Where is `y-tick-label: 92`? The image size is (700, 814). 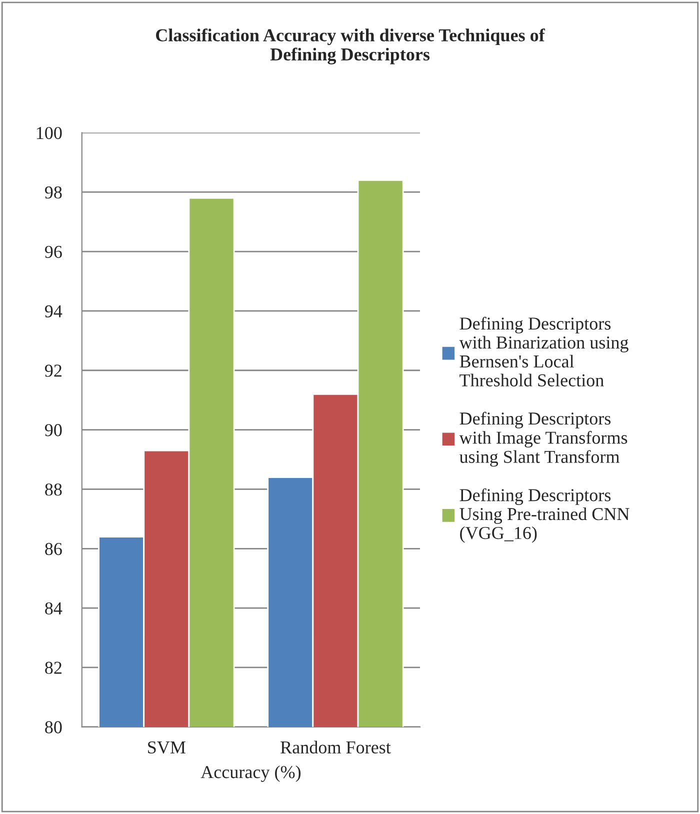 y-tick-label: 92 is located at coordinates (53, 370).